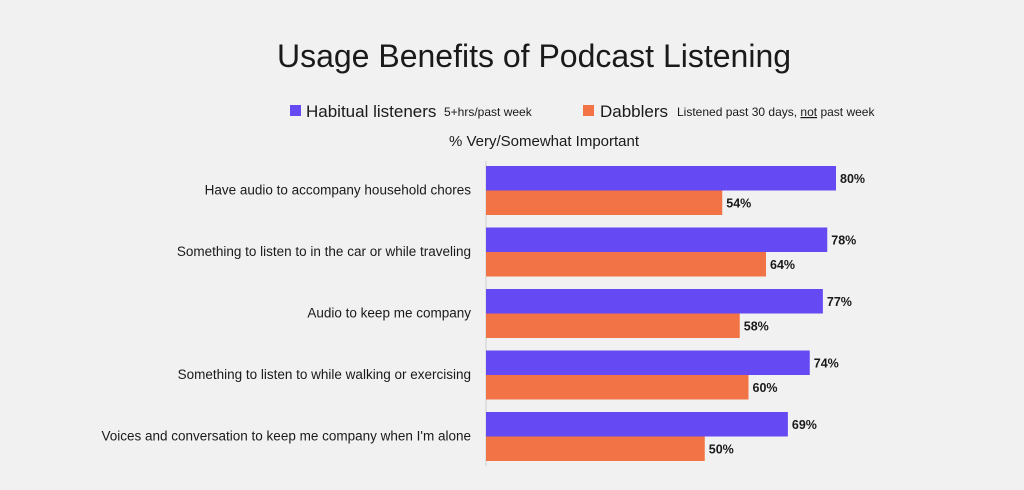 The height and width of the screenshot is (490, 1024). I want to click on data-label-dabblers: 60%, so click(765, 388).